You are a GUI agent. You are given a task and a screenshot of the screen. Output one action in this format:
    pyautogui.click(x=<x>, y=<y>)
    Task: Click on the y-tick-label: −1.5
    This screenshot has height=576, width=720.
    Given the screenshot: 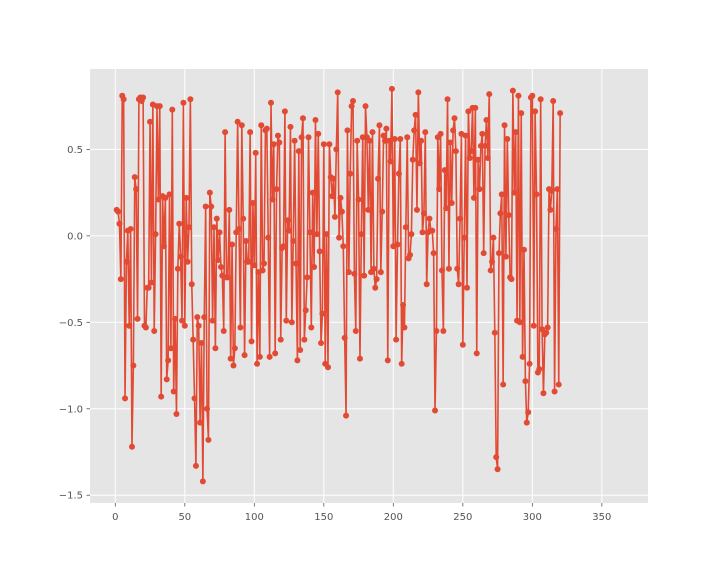 What is the action you would take?
    pyautogui.click(x=71, y=496)
    